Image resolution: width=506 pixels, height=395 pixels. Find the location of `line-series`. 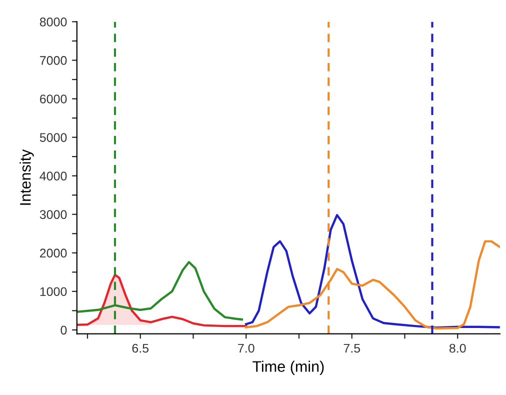

line-series is located at coordinates (162, 301).